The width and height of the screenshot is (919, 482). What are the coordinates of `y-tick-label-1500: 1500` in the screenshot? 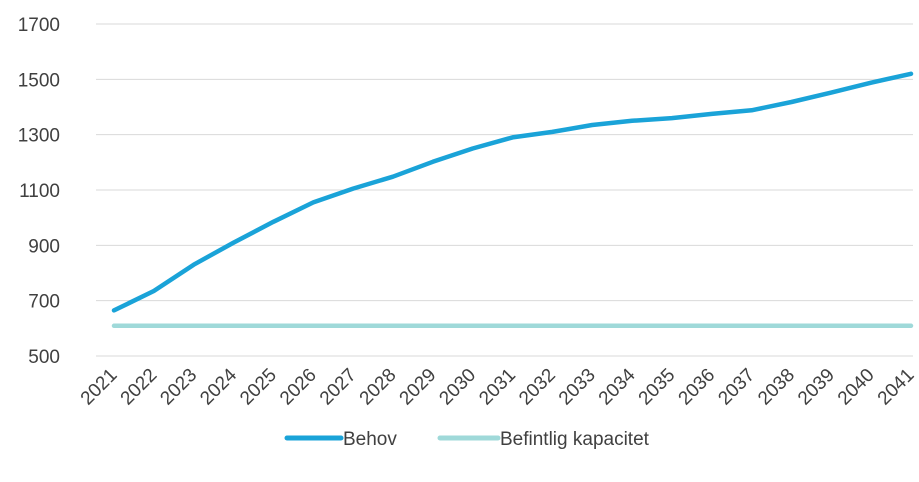 It's located at (39, 80).